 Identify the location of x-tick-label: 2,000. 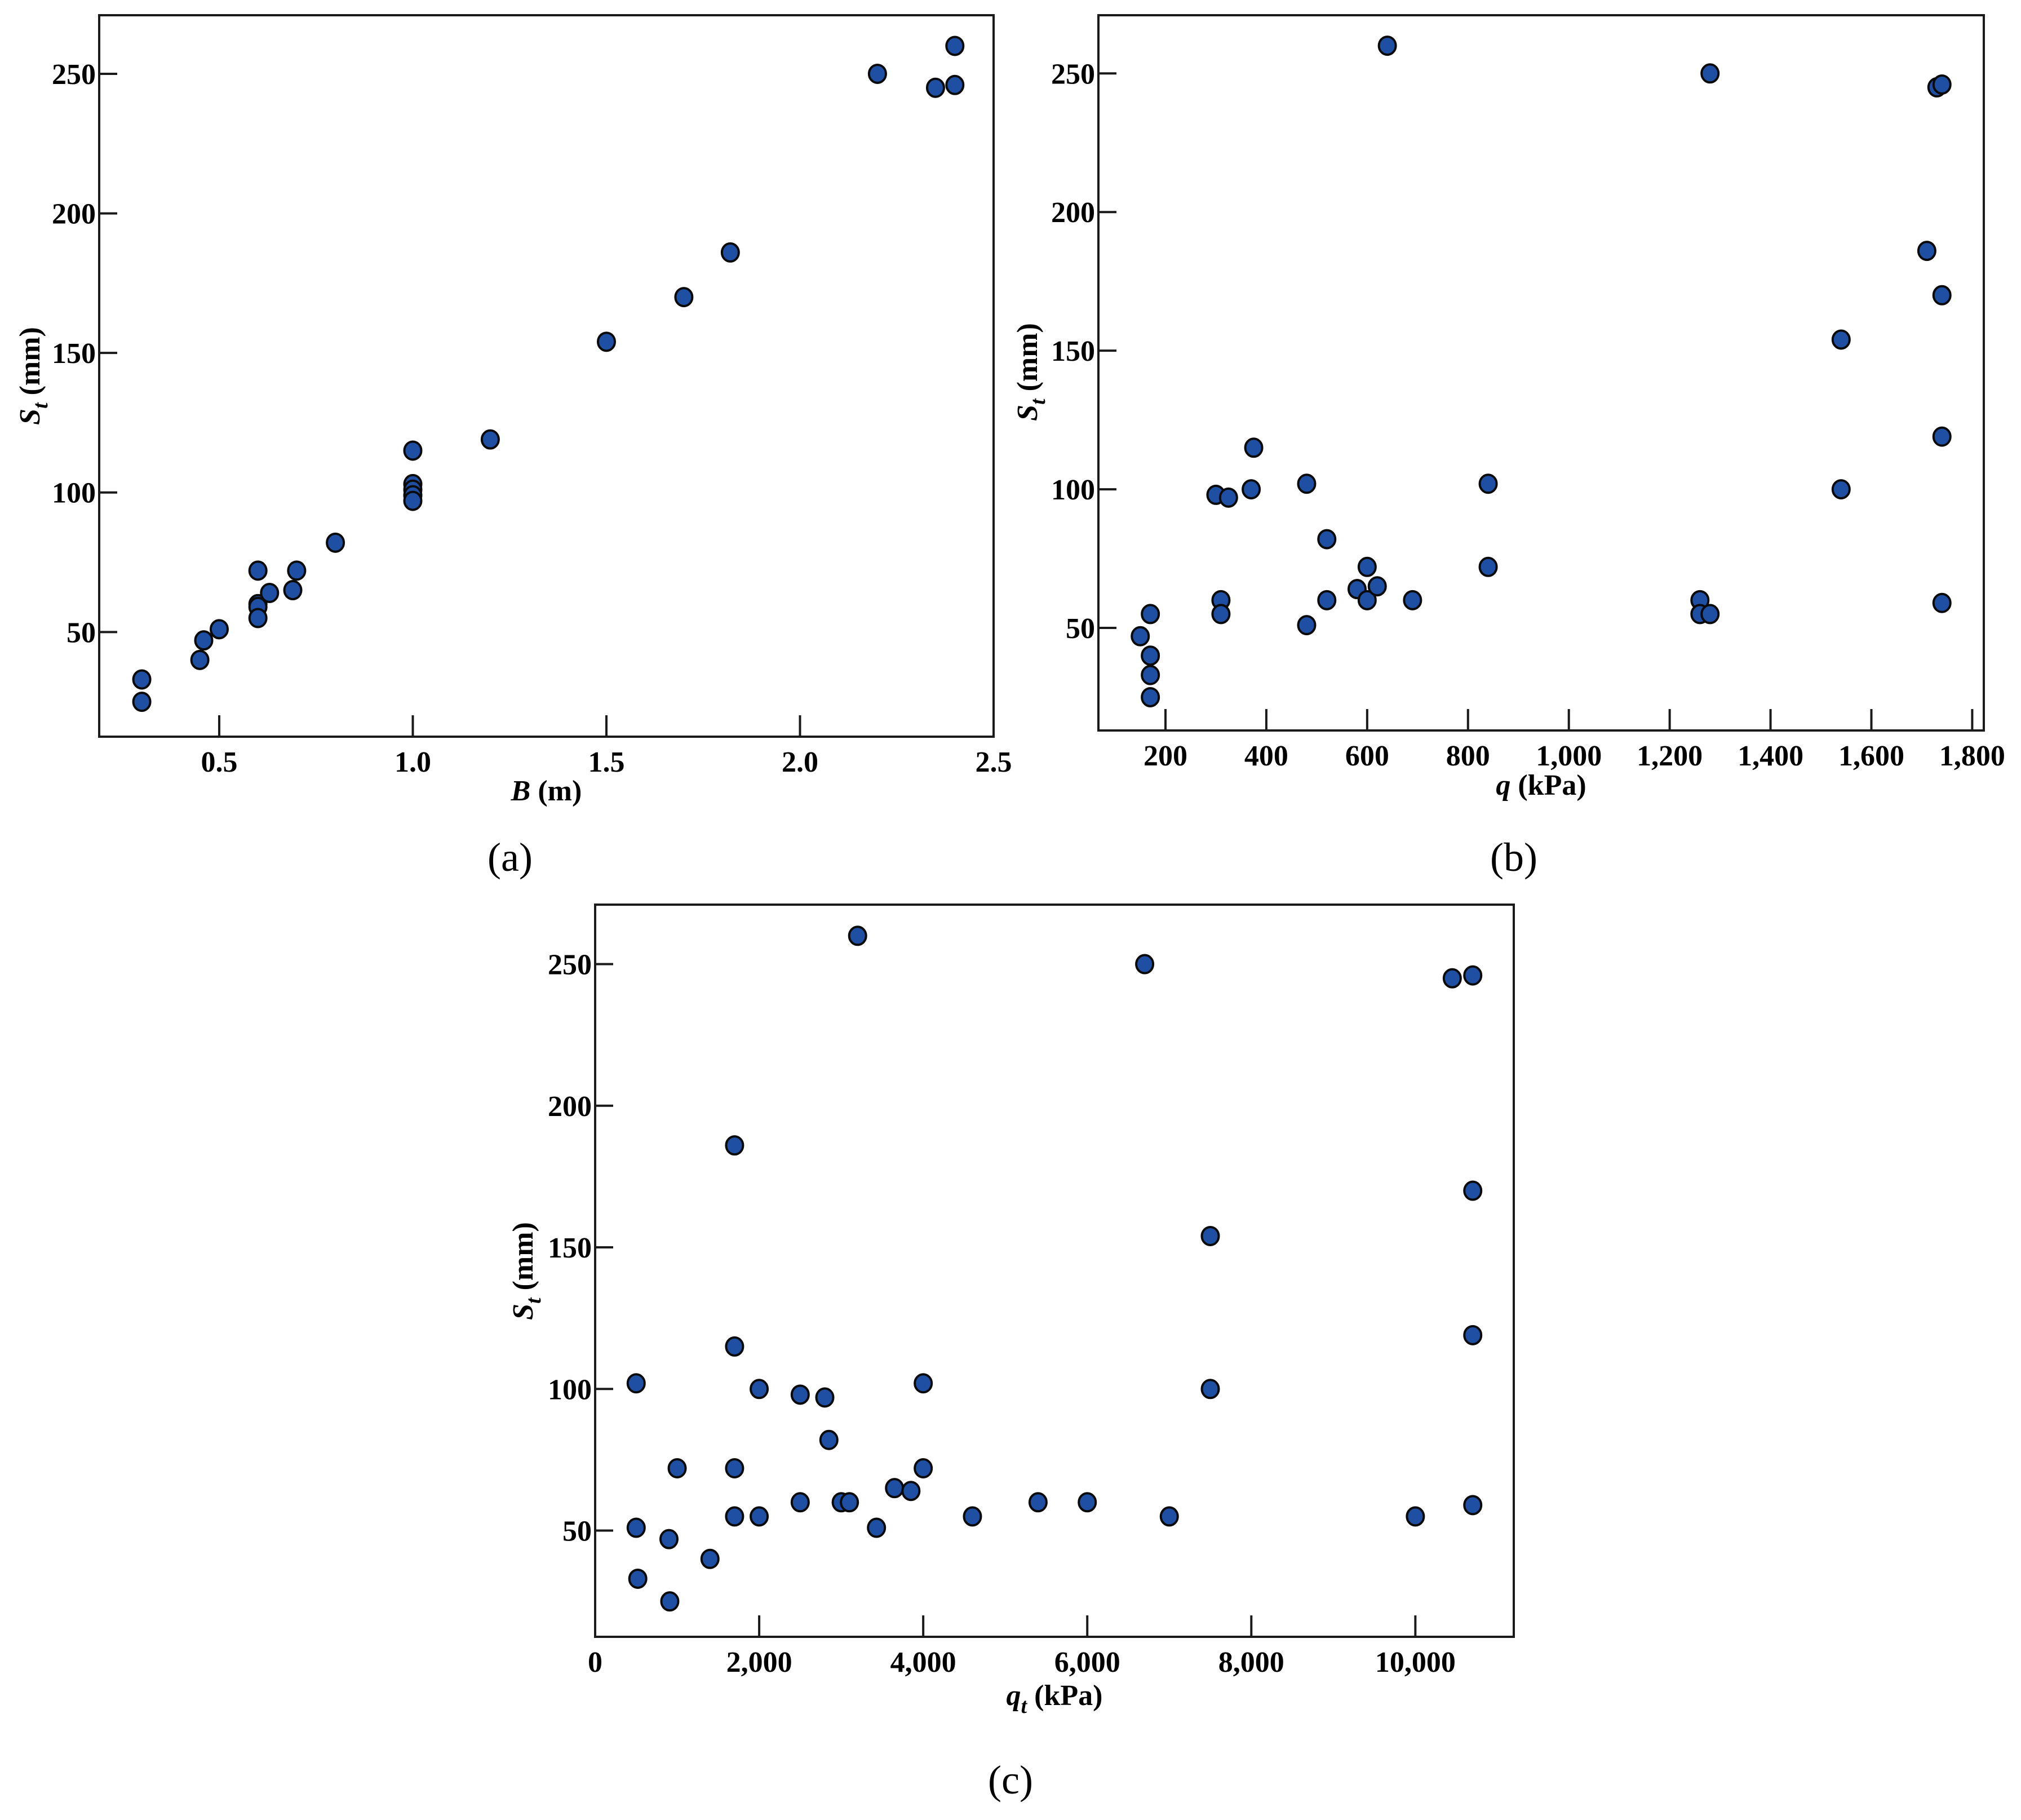
(759, 1662).